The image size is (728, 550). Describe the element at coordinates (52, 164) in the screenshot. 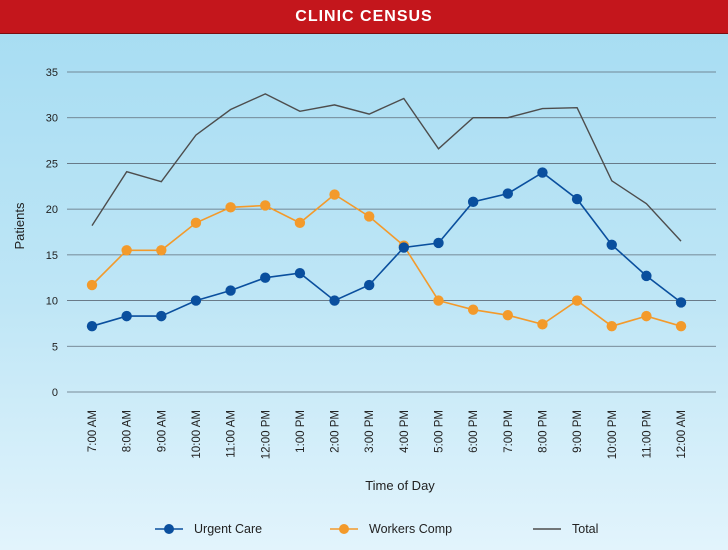

I see `y-tick-label: 25` at that location.